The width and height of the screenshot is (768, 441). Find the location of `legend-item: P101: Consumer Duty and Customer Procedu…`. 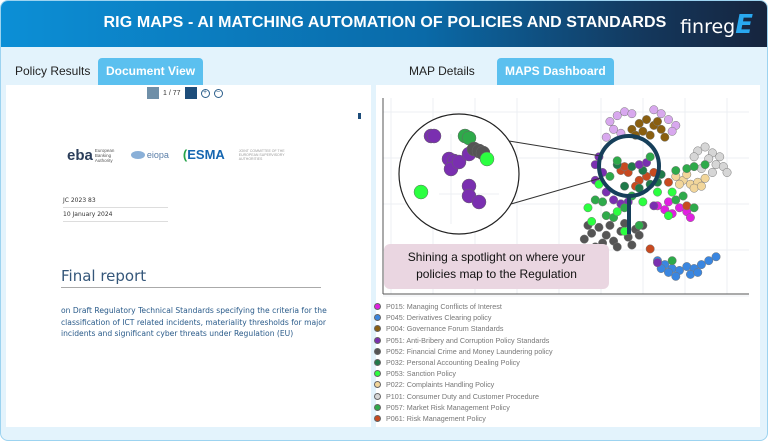

legend-item: P101: Consumer Duty and Customer Procedu… is located at coordinates (463, 396).